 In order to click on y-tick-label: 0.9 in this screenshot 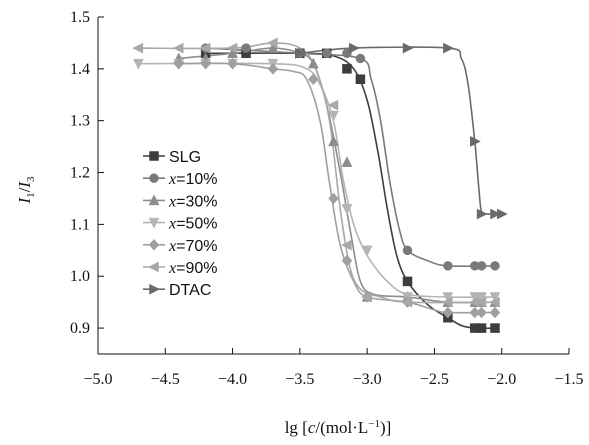, I will do `click(80, 328)`.